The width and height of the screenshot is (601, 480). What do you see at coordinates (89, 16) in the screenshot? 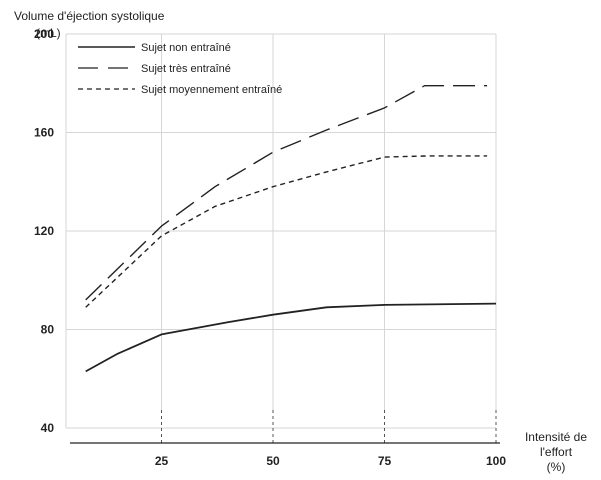
I see `y-axis-title: Volume d'éjection systolique` at bounding box center [89, 16].